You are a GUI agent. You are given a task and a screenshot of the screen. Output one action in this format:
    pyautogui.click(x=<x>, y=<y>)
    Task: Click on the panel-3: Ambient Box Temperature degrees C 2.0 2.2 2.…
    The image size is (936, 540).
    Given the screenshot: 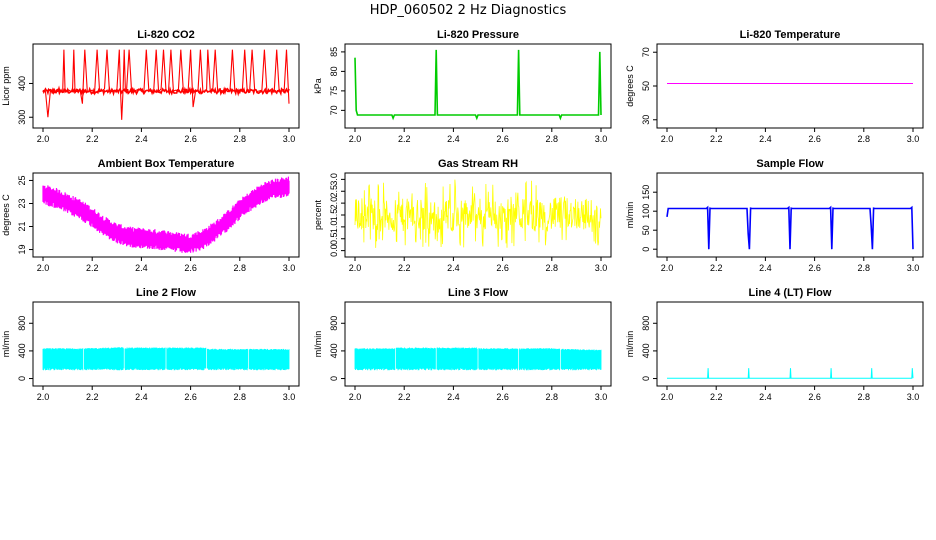 What is the action you would take?
    pyautogui.click(x=150, y=215)
    